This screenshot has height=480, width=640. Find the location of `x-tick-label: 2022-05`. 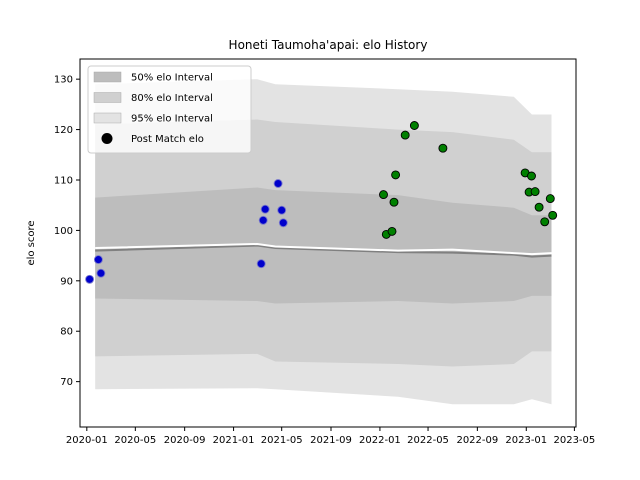

x-tick-label: 2022-05 is located at coordinates (428, 440).